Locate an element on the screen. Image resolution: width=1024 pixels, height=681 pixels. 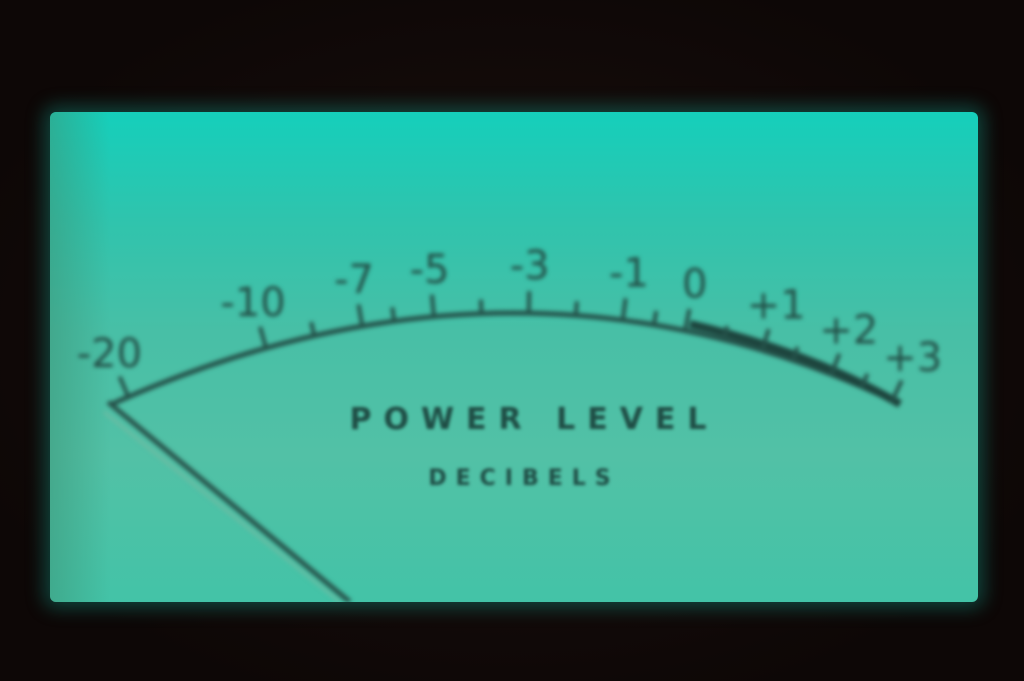
scale-label: +2 is located at coordinates (848, 330).